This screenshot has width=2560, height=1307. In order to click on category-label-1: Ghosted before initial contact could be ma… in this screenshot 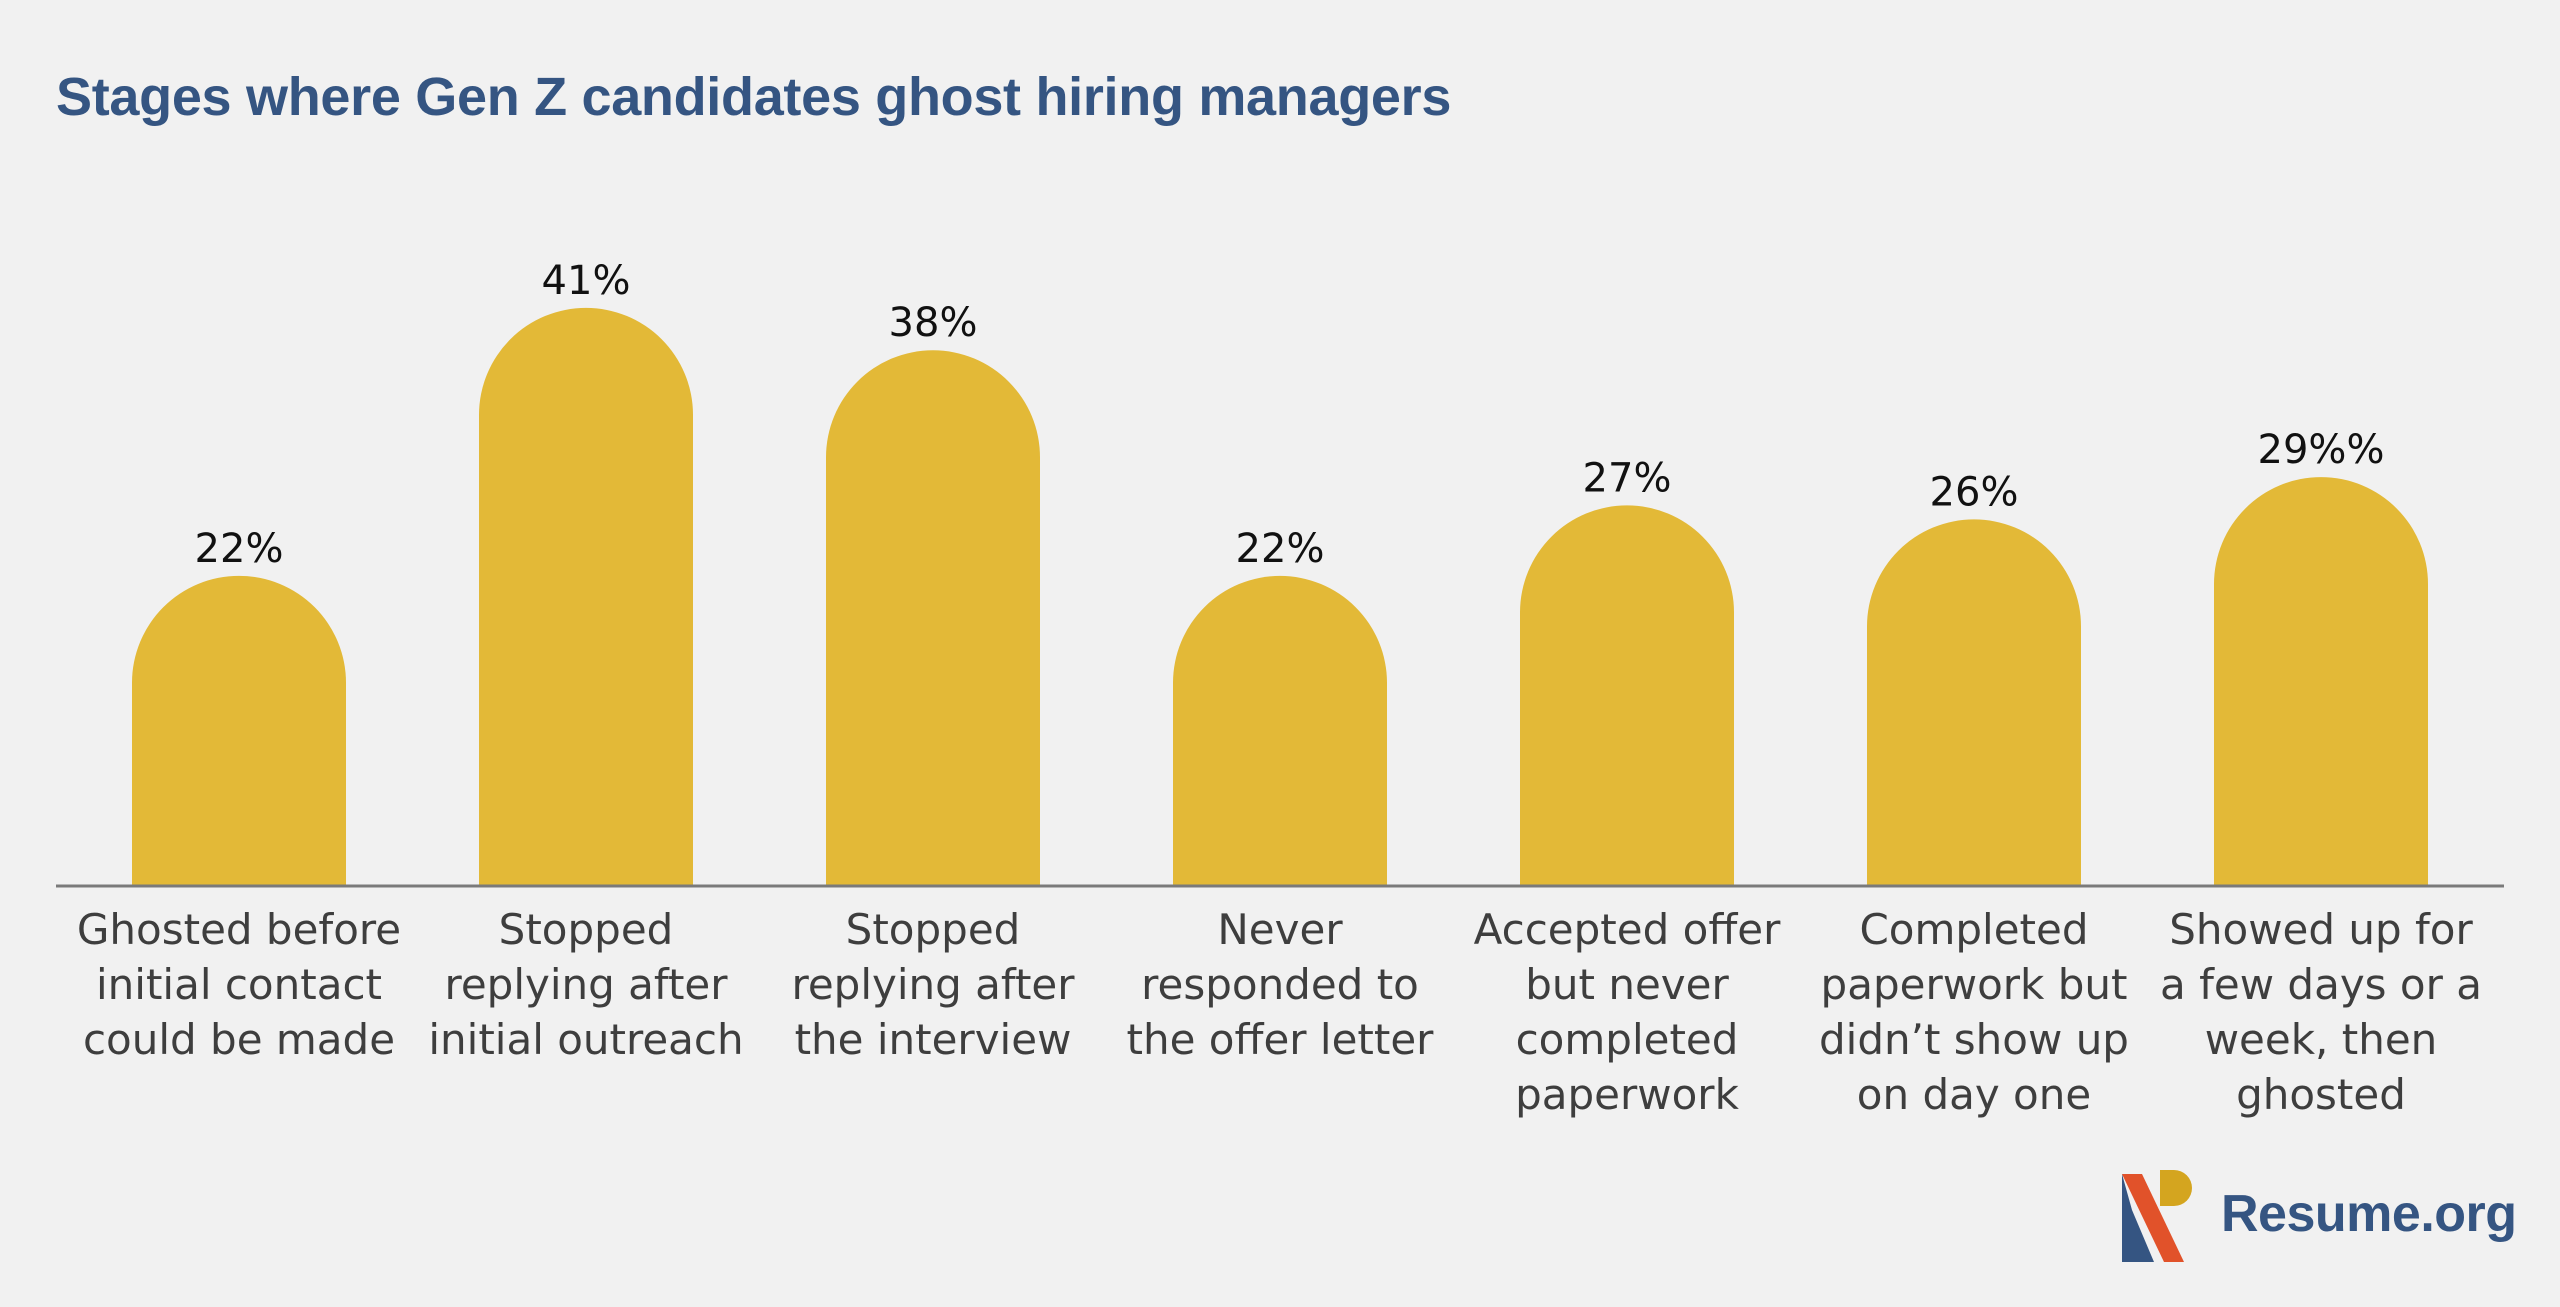, I will do `click(239, 984)`.